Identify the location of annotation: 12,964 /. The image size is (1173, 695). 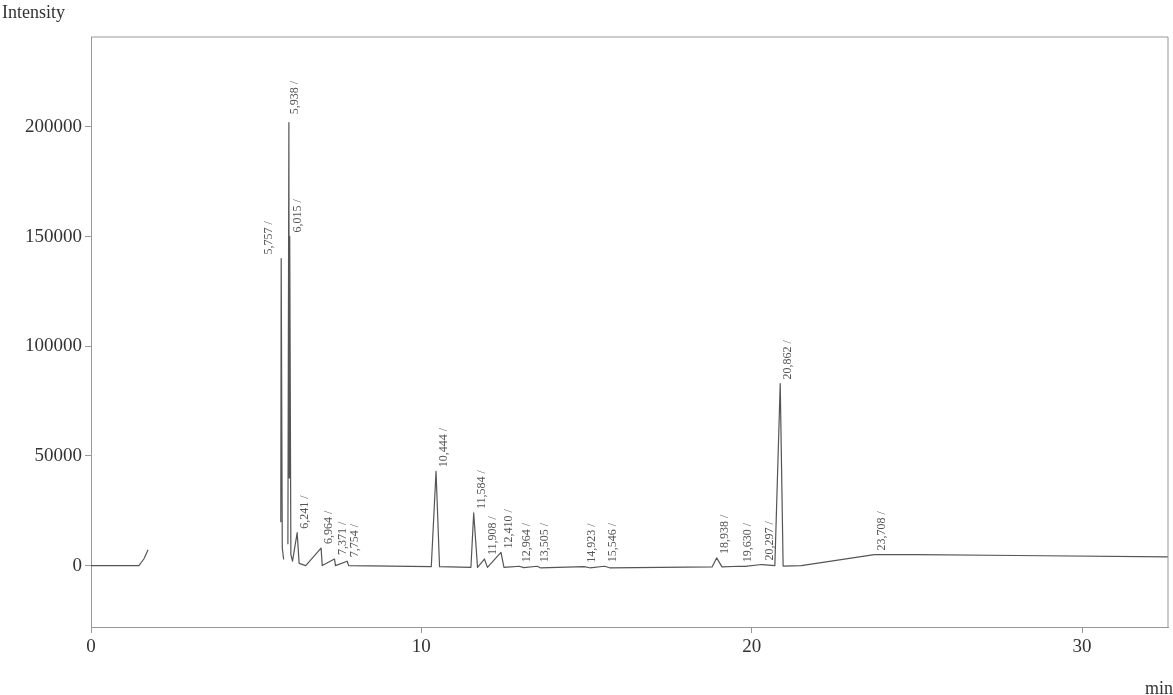
(526, 542).